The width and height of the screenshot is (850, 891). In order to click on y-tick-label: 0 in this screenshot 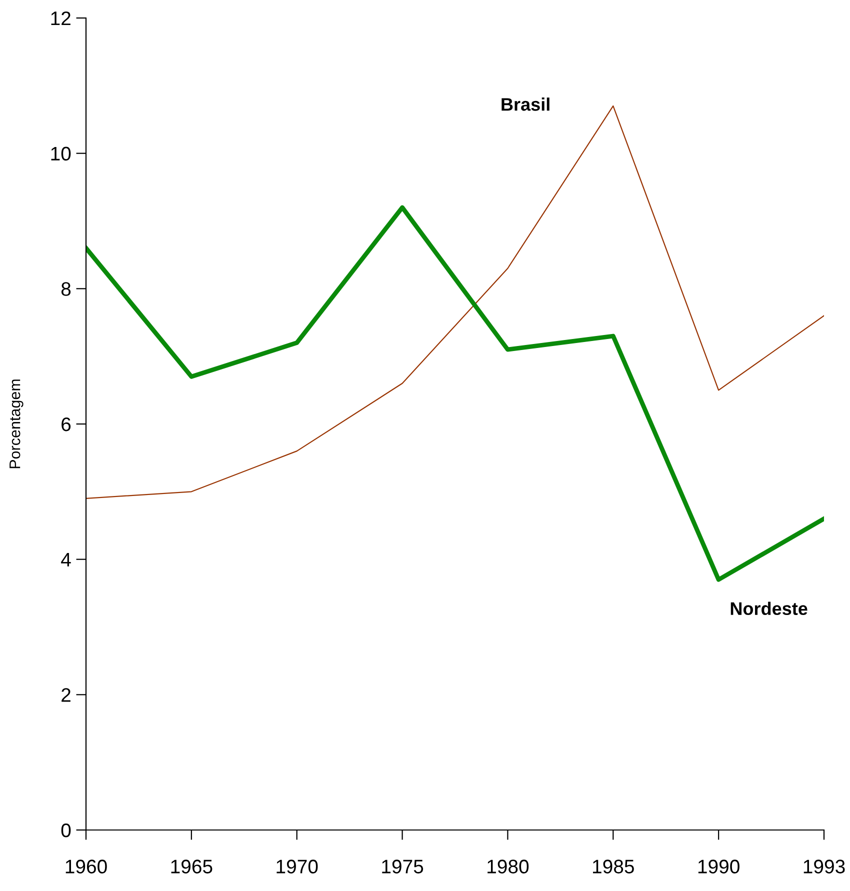, I will do `click(66, 830)`.